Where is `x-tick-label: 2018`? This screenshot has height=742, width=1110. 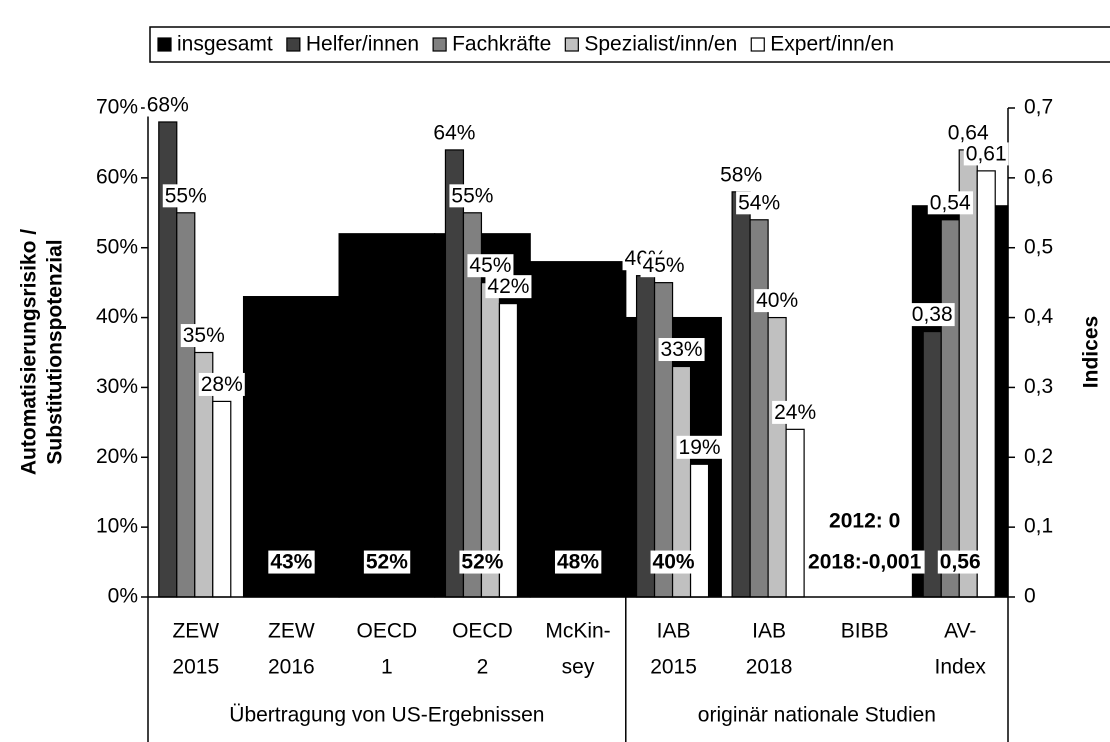 x-tick-label: 2018 is located at coordinates (769, 667).